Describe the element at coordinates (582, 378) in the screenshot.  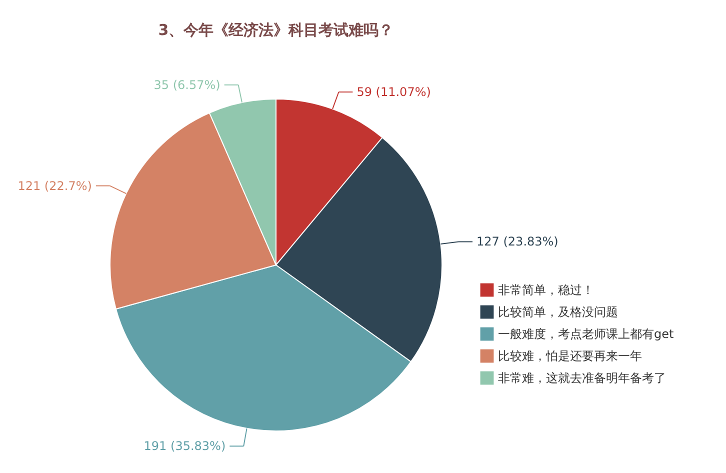
I see `legend-label: 非常难，这就去准备明年备考了` at that location.